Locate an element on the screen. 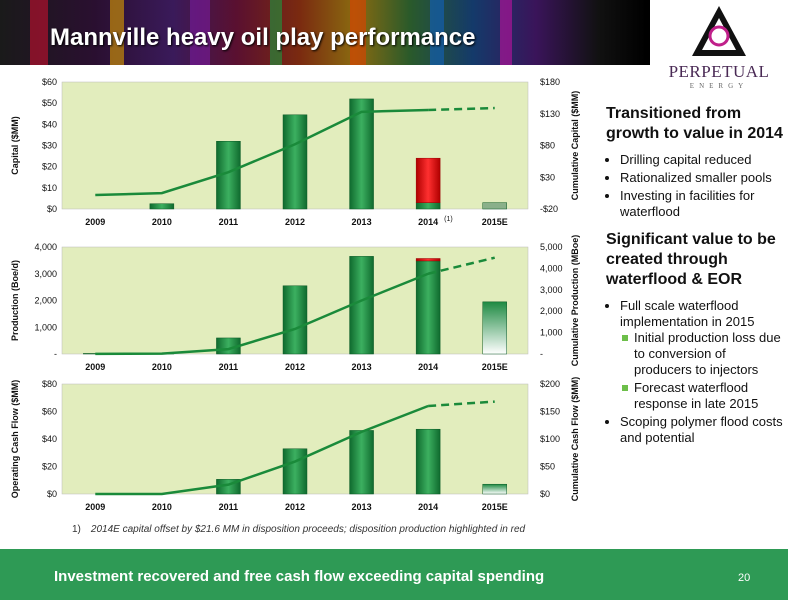 Image resolution: width=788 pixels, height=600 pixels. company-logo: PERPETUAL ENERGY is located at coordinates (719, 47).